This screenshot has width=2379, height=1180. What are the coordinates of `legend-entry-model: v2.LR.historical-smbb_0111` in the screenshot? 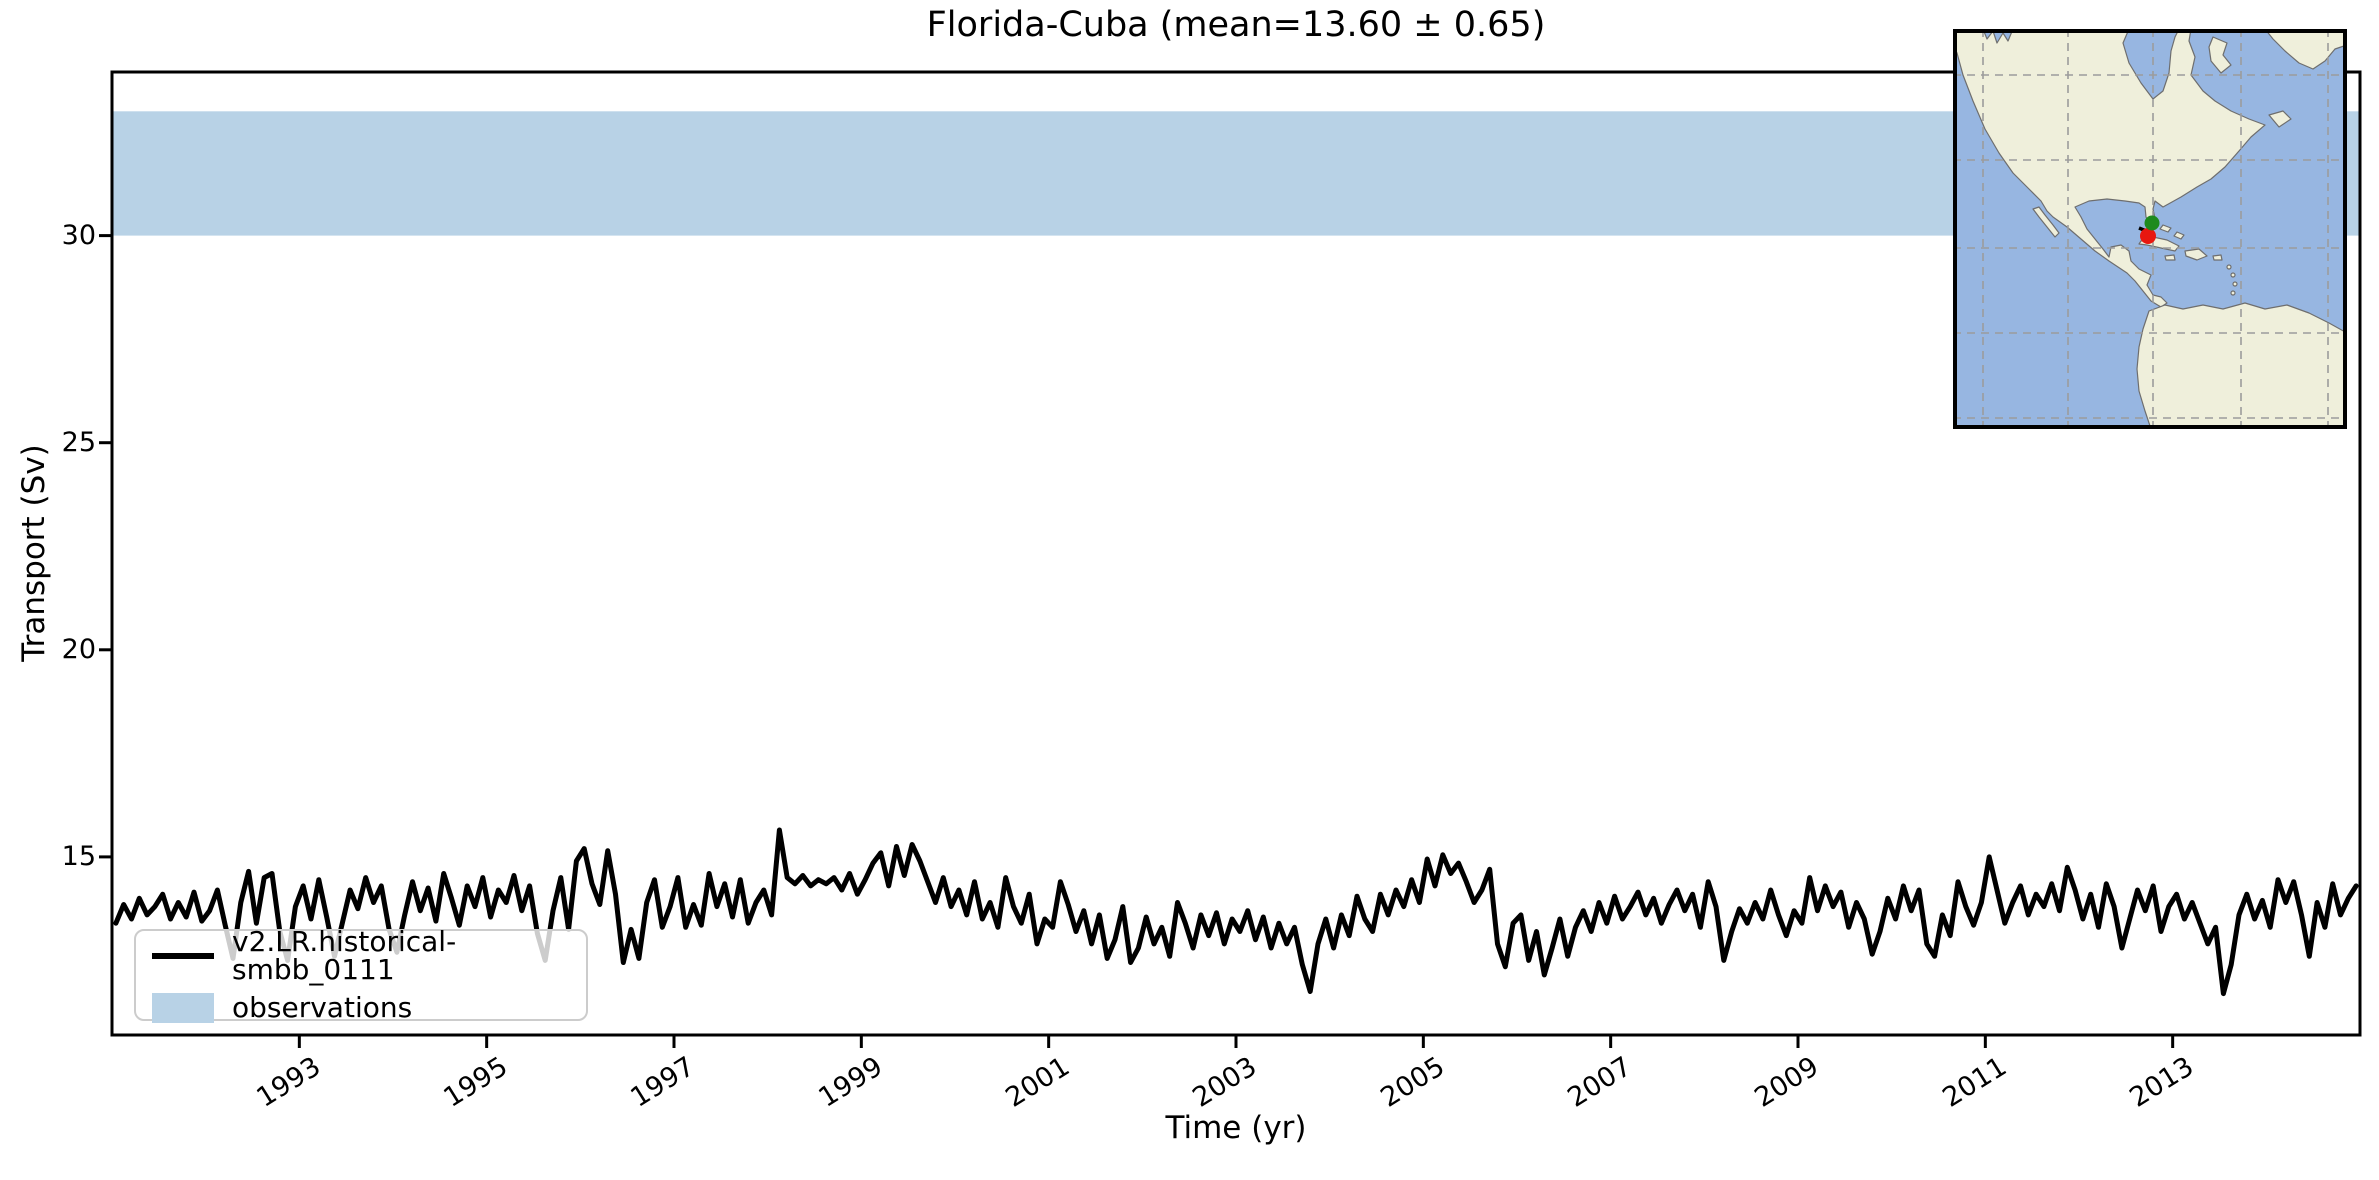 It's located at (369, 955).